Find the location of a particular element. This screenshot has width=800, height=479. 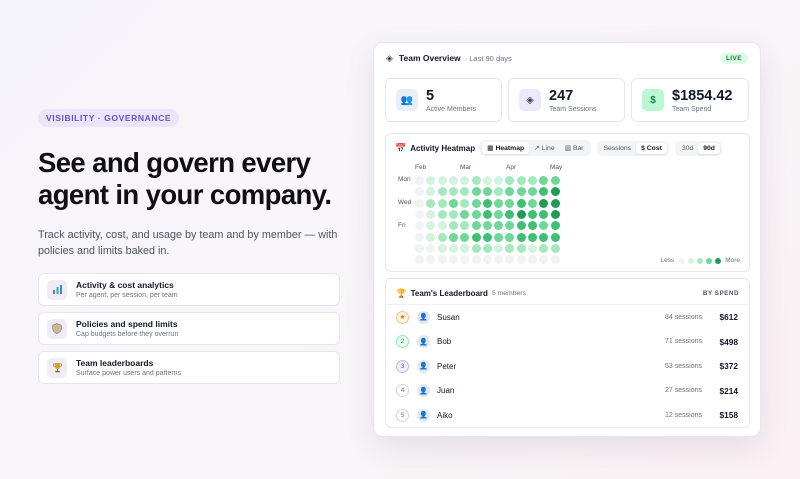

metric-cost-button: $ Cost is located at coordinates (651, 148).